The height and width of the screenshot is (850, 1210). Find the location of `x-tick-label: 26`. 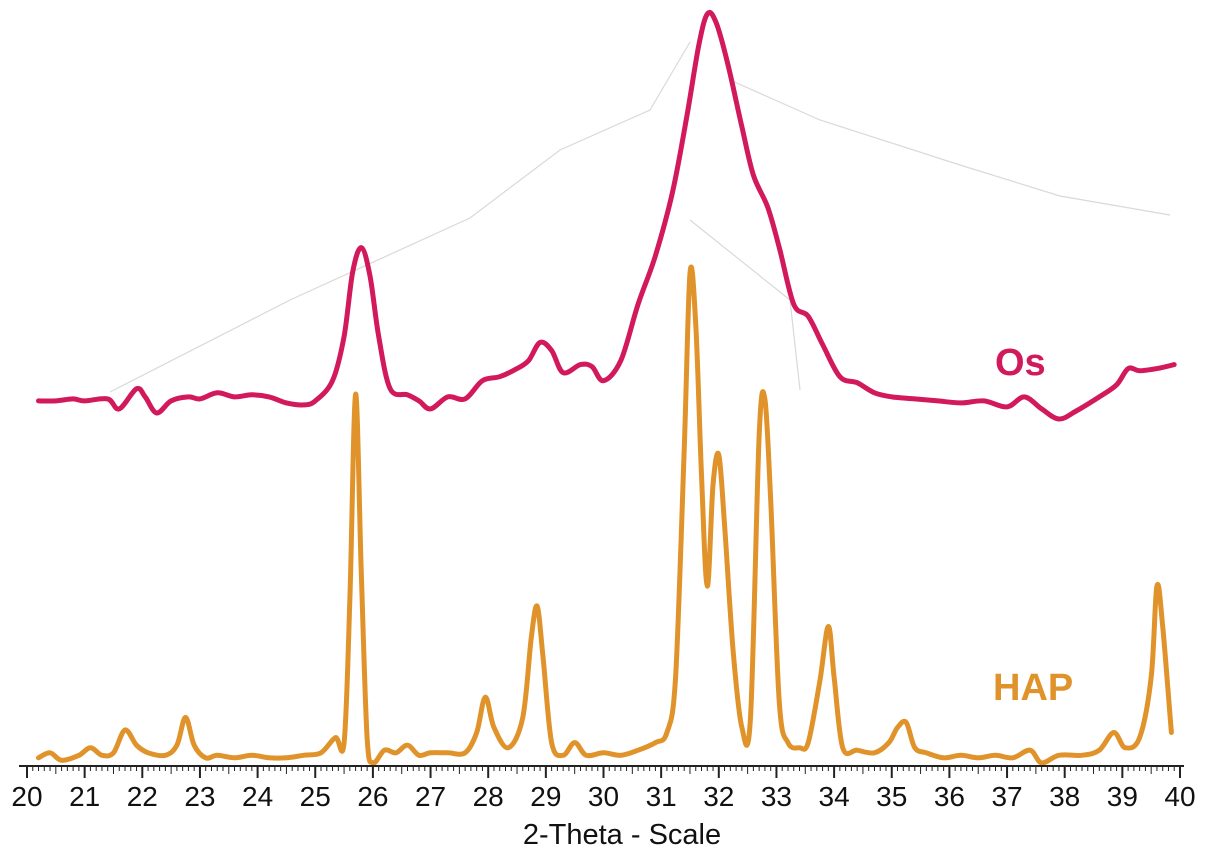

x-tick-label: 26 is located at coordinates (372, 796).